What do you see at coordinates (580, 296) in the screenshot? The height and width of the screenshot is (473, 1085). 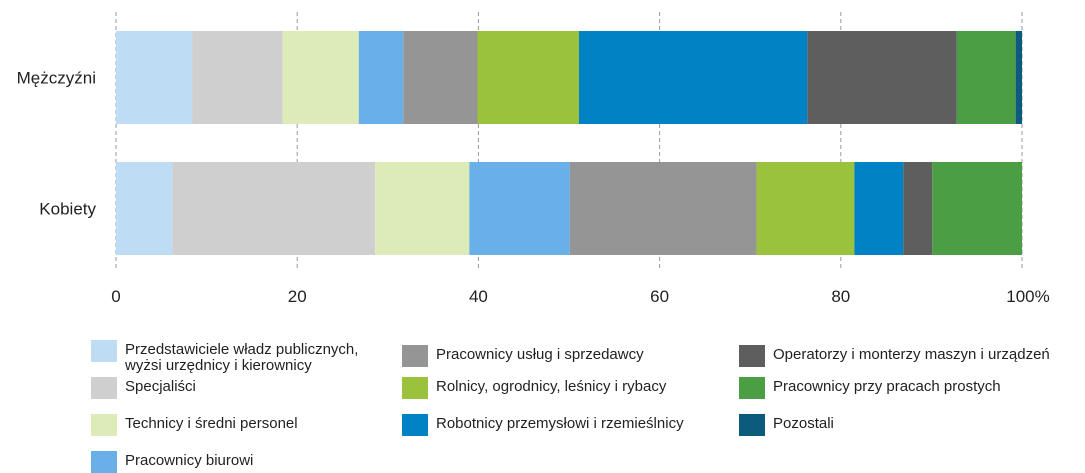 I see `x-tick-labels: 0 20 40 60 80 100%` at bounding box center [580, 296].